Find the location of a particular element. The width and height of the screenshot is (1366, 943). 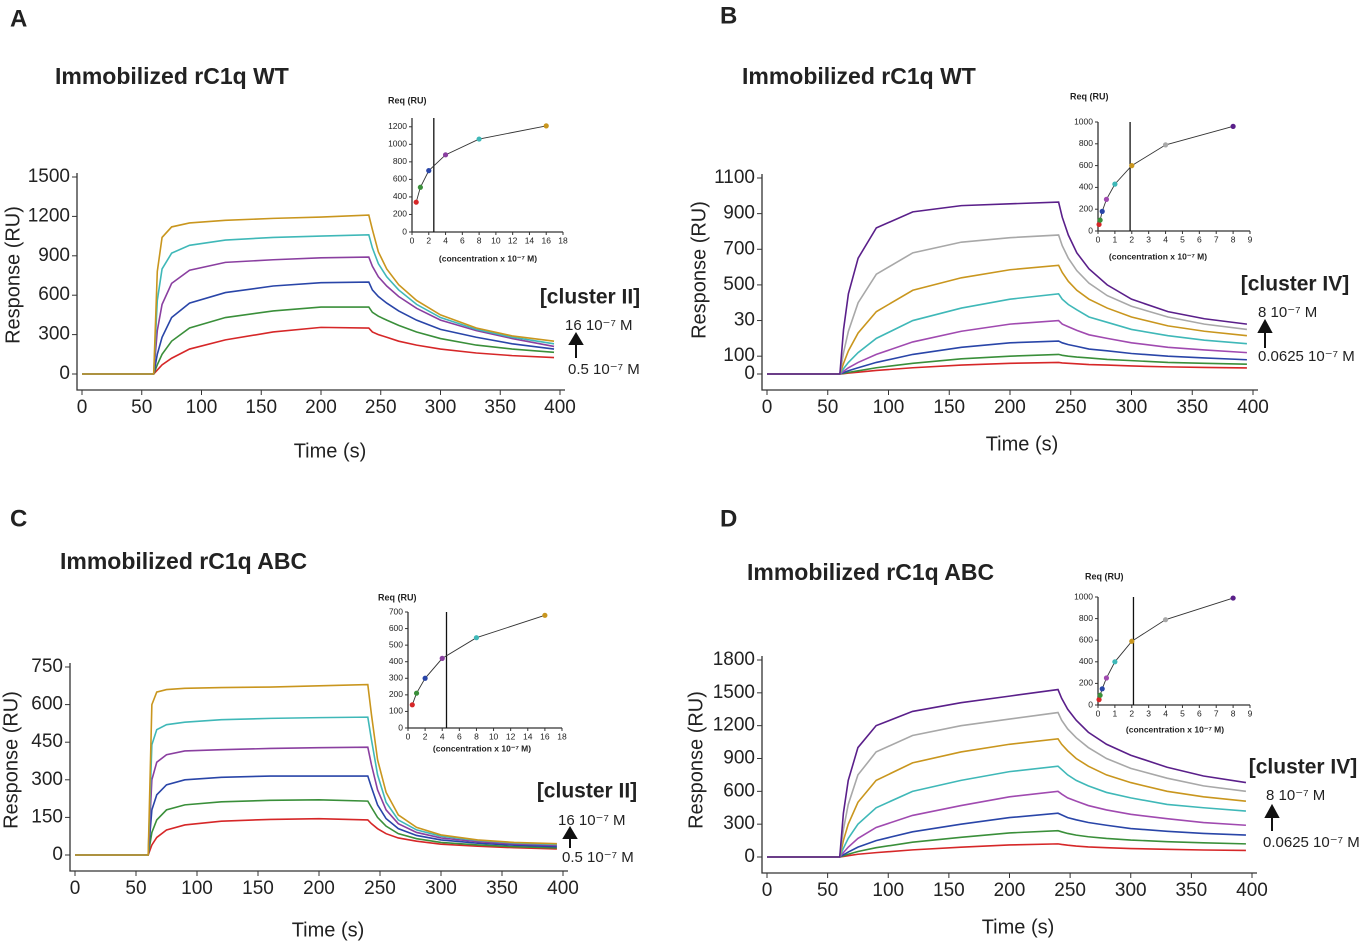

y-tick-label: 1200 is located at coordinates (49, 215).